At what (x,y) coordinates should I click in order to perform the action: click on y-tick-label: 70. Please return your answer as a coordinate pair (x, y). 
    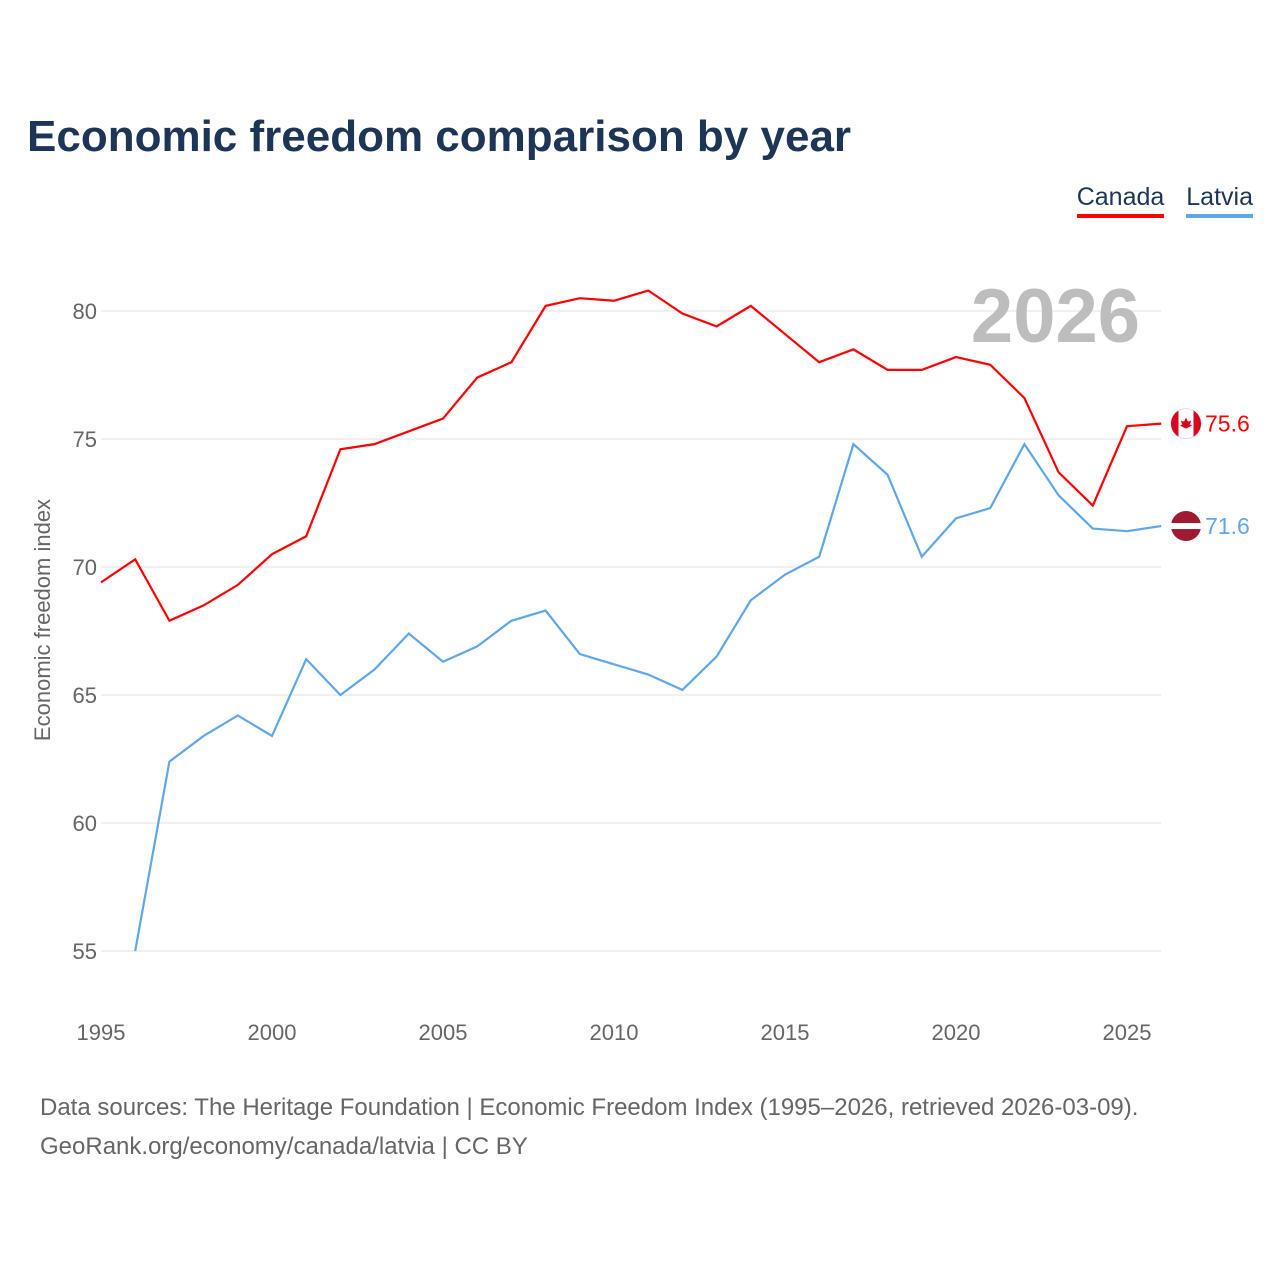
    Looking at the image, I should click on (85, 567).